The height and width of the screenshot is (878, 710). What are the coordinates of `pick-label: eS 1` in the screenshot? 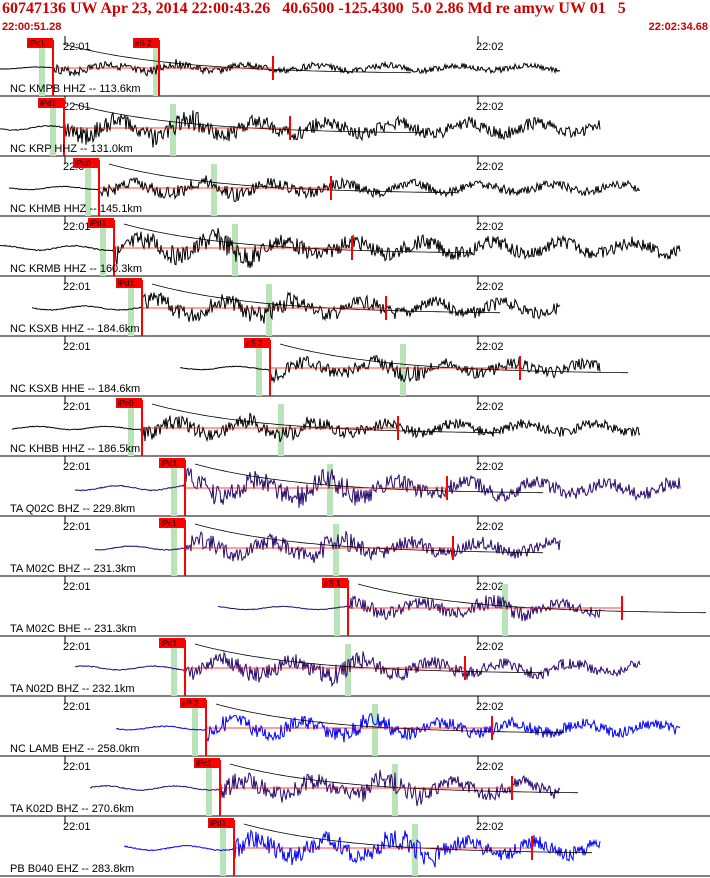 It's located at (332, 583).